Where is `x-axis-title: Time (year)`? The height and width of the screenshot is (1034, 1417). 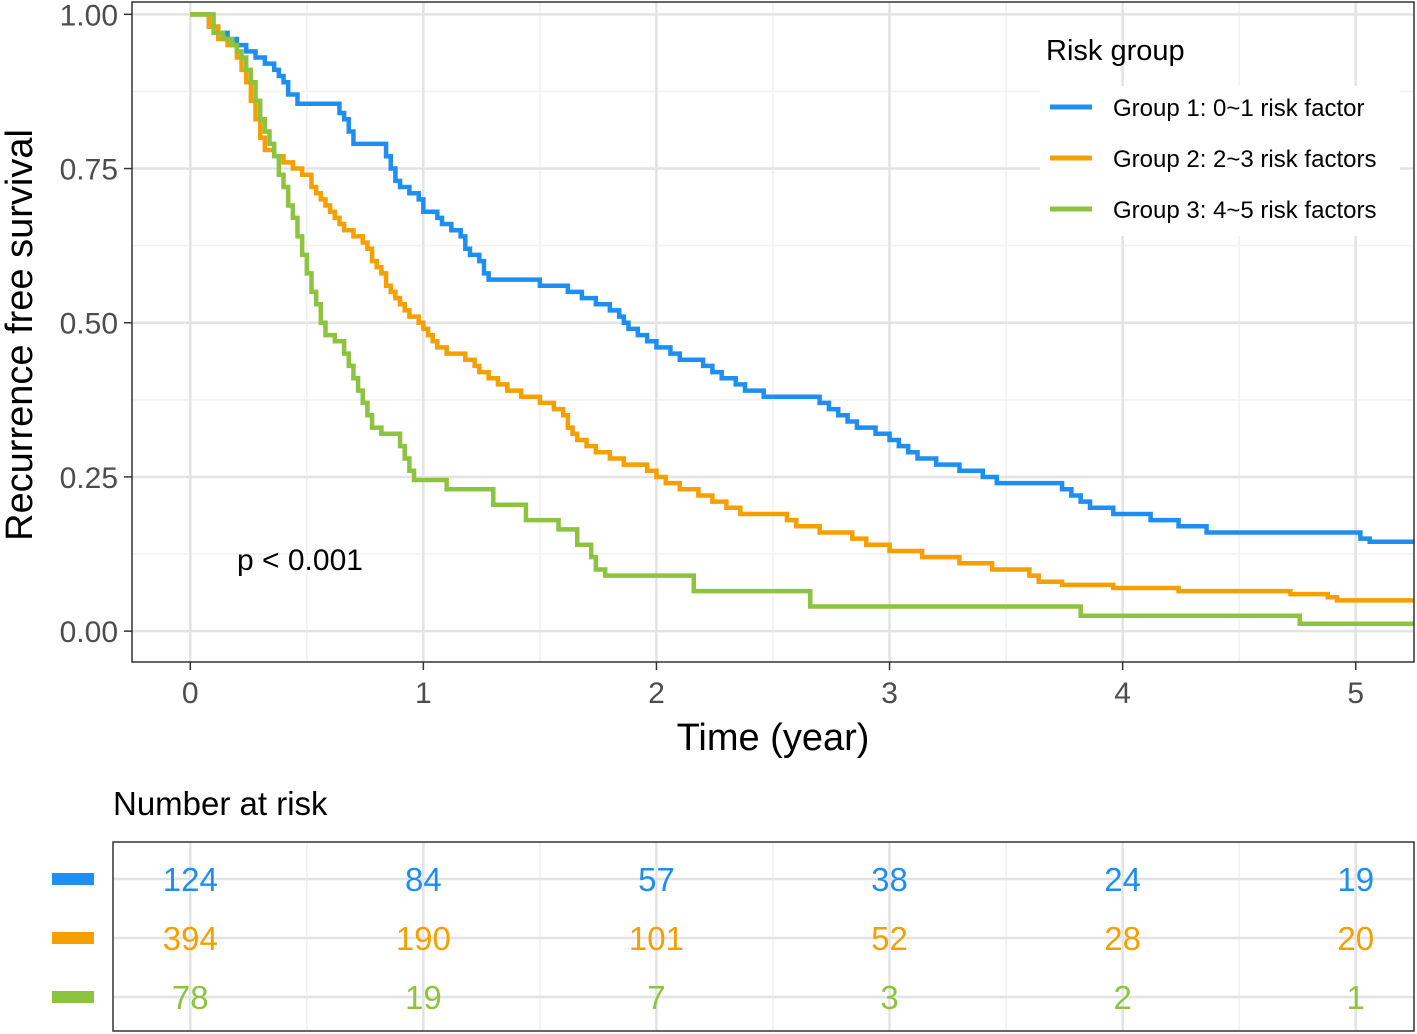
x-axis-title: Time (year) is located at coordinates (773, 738).